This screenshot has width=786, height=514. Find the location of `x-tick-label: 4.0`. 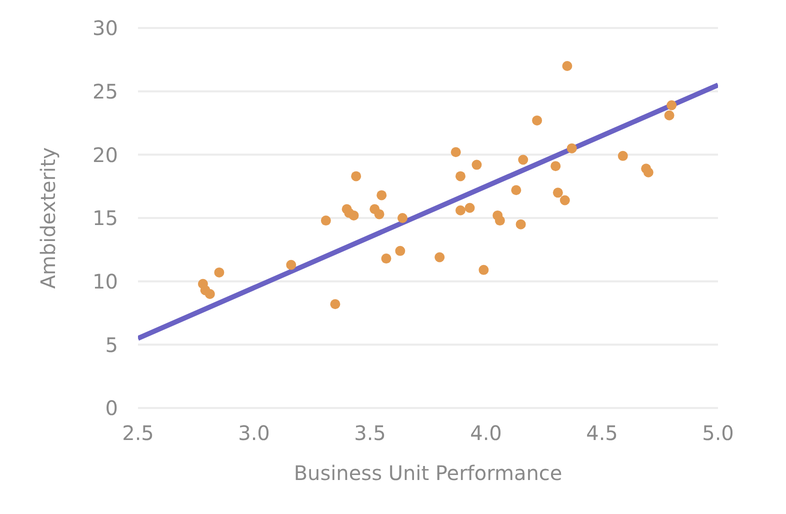

x-tick-label: 4.0 is located at coordinates (486, 433).